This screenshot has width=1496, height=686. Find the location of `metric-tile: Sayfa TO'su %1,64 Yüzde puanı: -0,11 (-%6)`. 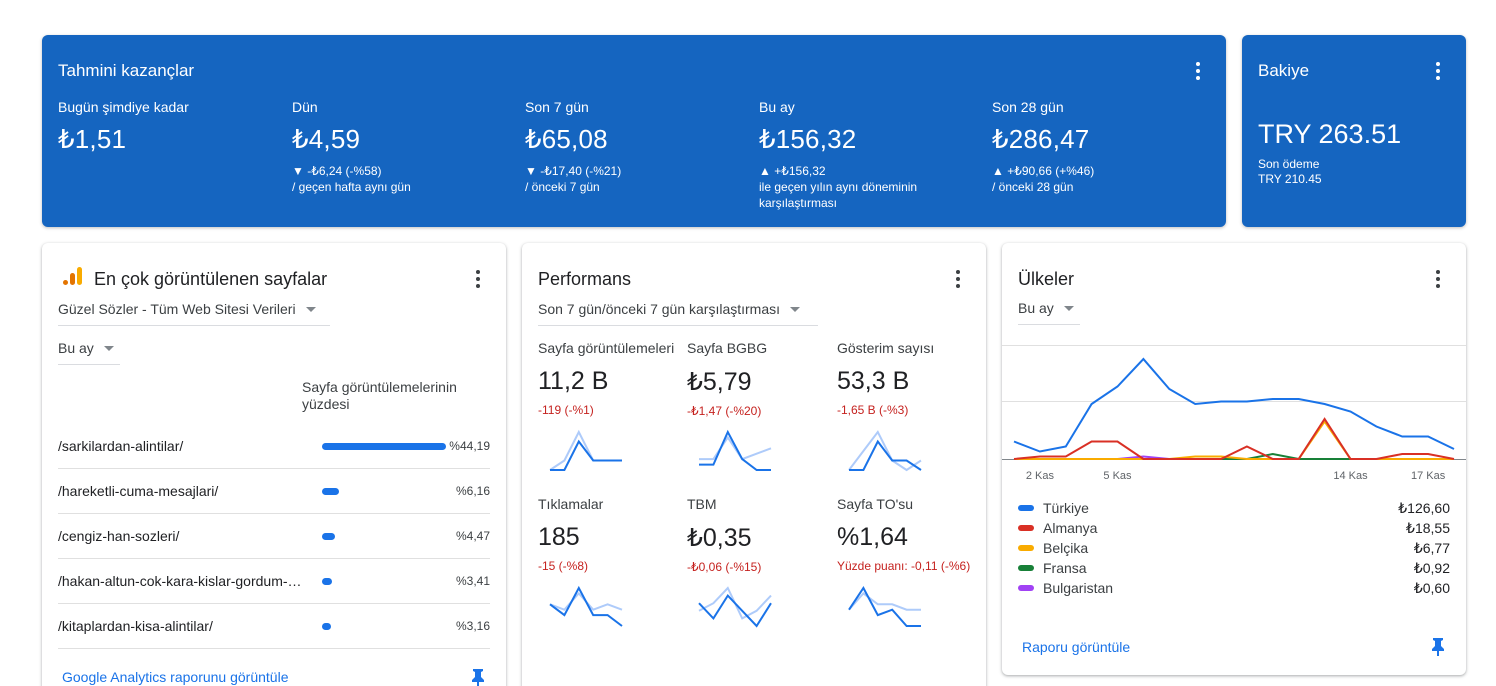

metric-tile: Sayfa TO'su %1,64 Yüzde puanı: -0,11 (-%6) is located at coordinates (907, 534).